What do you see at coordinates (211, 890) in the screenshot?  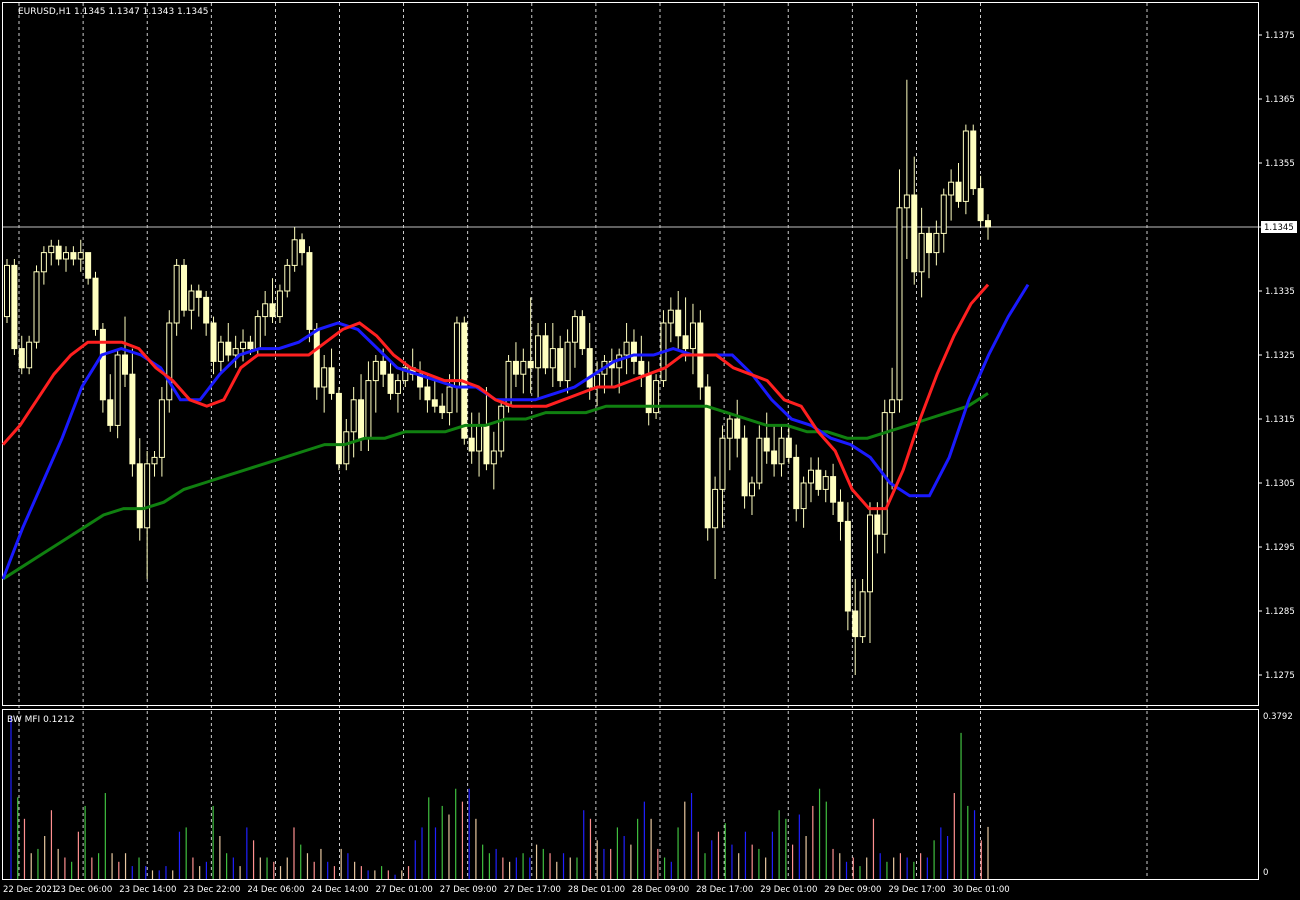 I see `time-tick-label: 23 Dec 22:00` at bounding box center [211, 890].